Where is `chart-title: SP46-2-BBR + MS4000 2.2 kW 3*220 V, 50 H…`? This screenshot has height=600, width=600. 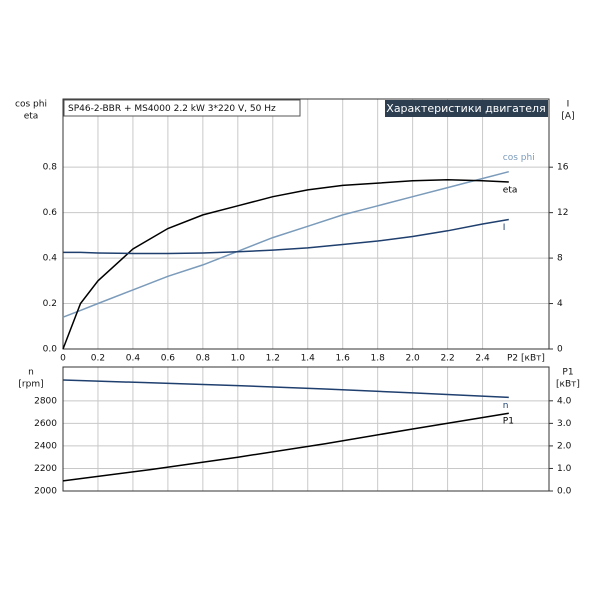 chart-title: SP46-2-BBR + MS4000 2.2 kW 3*220 V, 50 H… is located at coordinates (172, 109).